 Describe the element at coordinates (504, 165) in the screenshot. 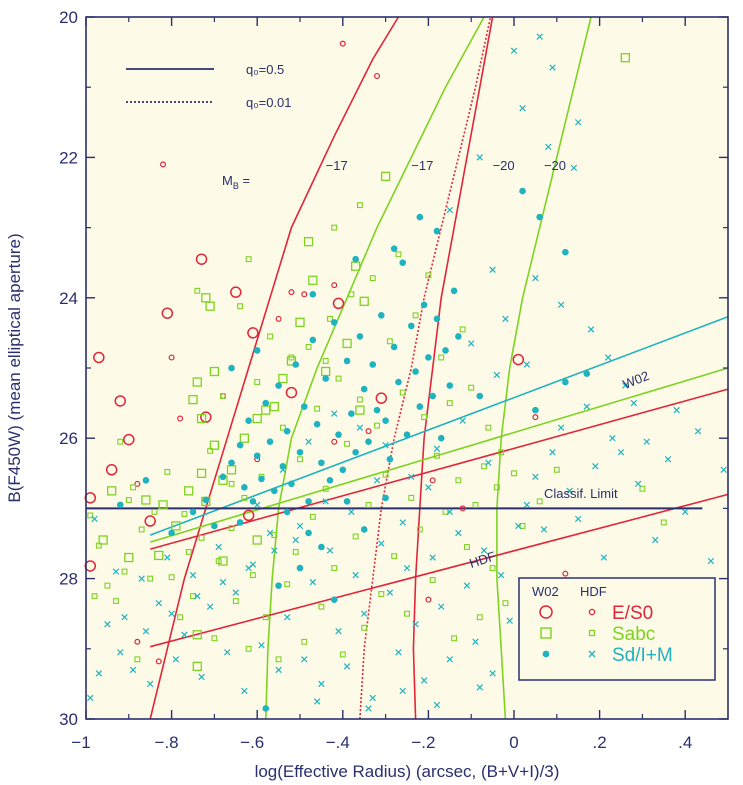

I see `annotation-2: −20` at that location.